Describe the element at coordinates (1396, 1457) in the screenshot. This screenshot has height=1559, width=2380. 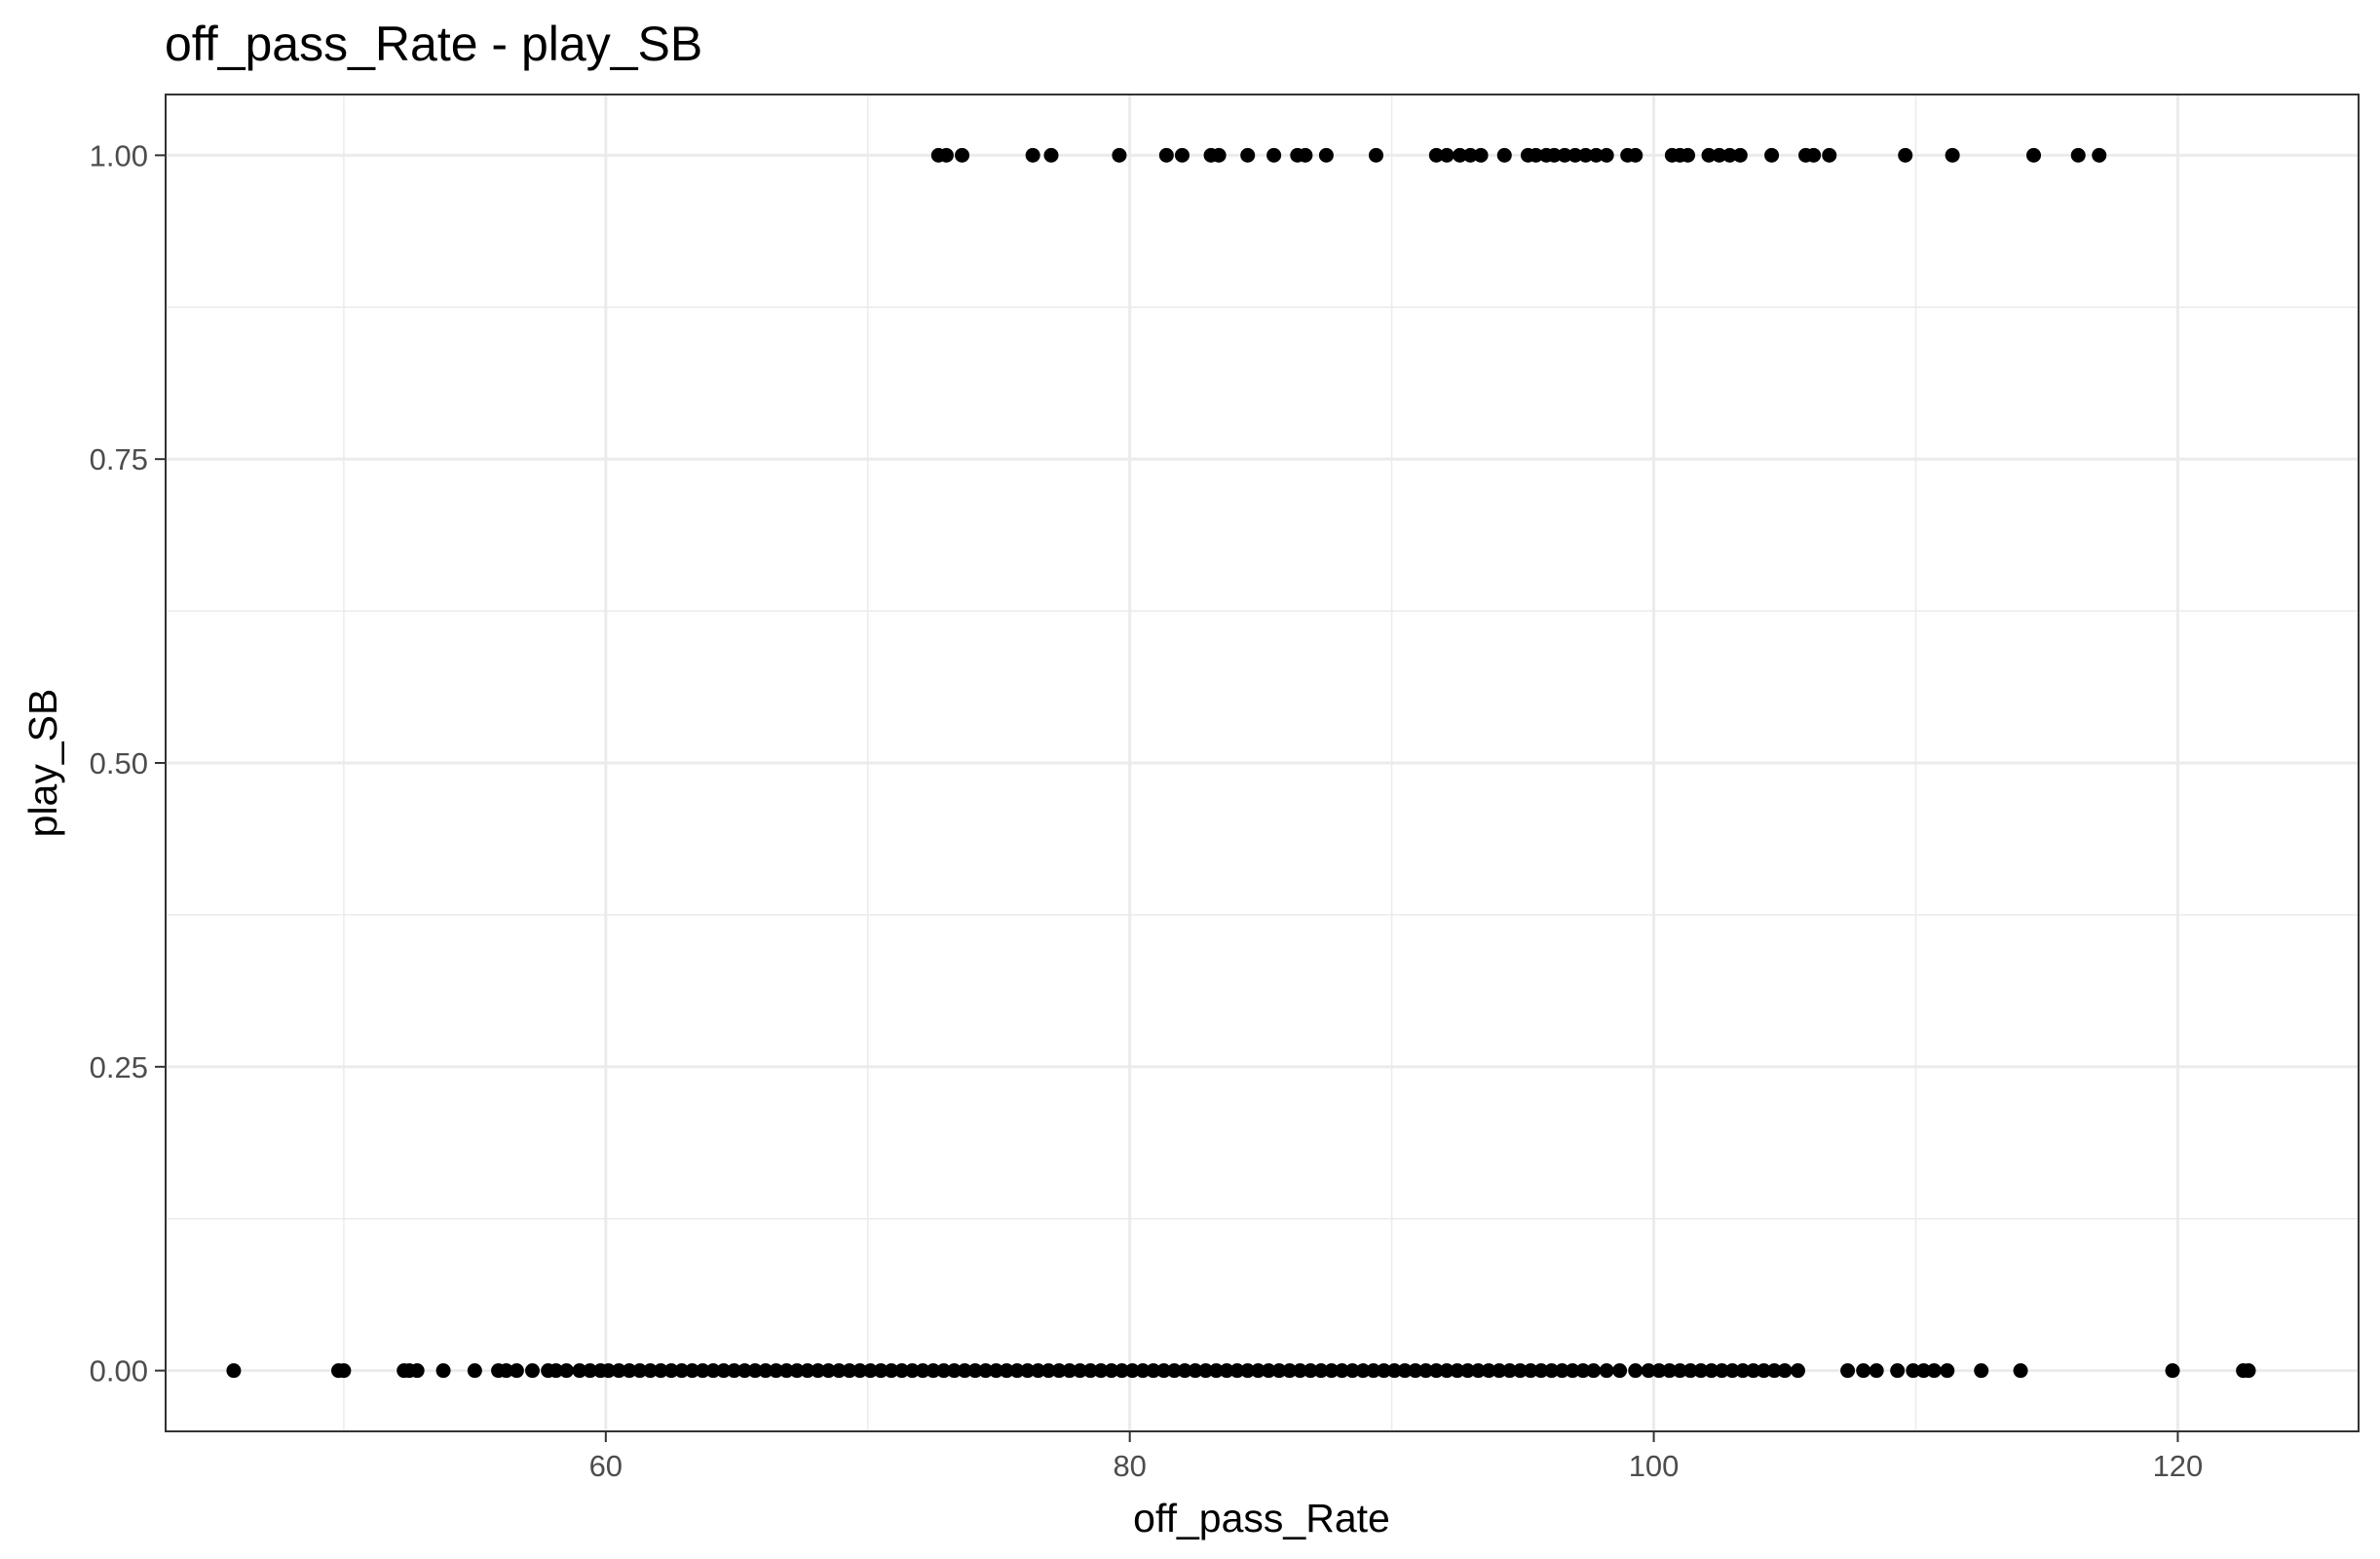
I see `x-axis-ticks: 60 80 100 120` at that location.